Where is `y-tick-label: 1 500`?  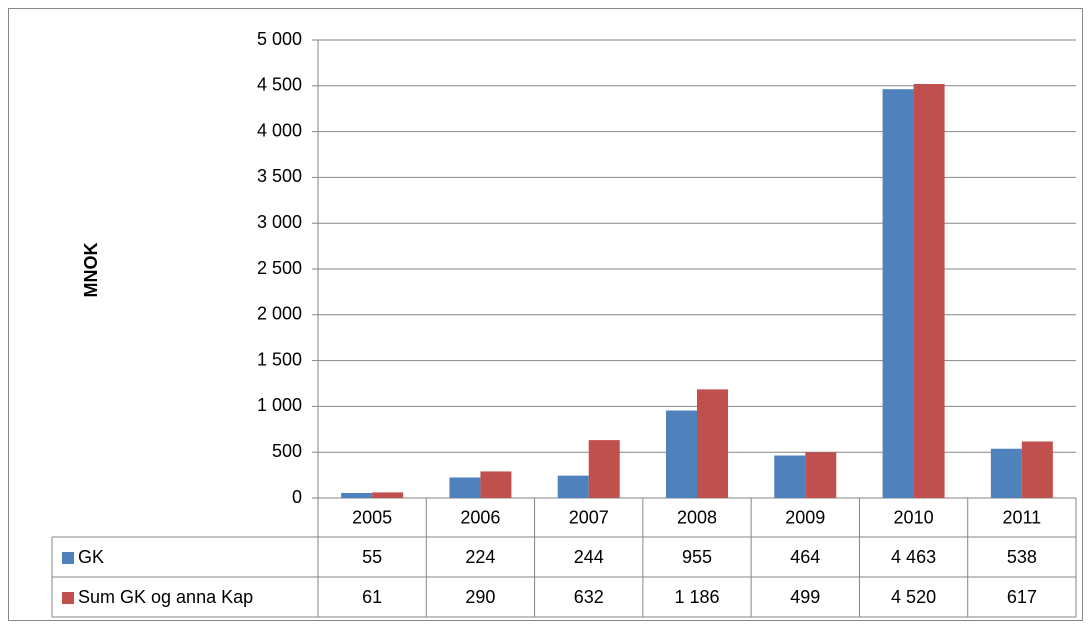
y-tick-label: 1 500 is located at coordinates (279, 359).